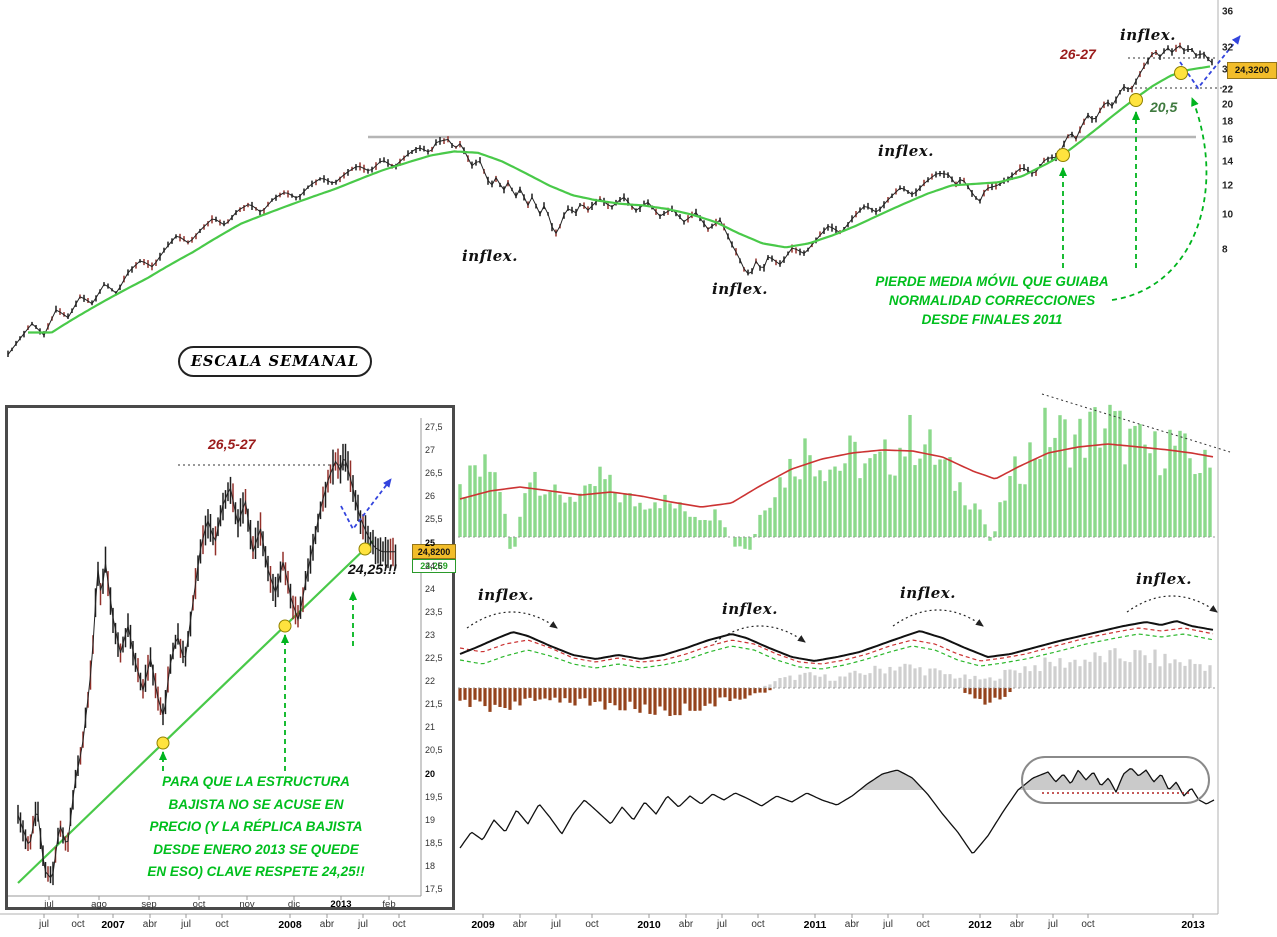  What do you see at coordinates (256, 781) in the screenshot?
I see `note-line: PARA QUE LA ESTRUCTURA` at bounding box center [256, 781].